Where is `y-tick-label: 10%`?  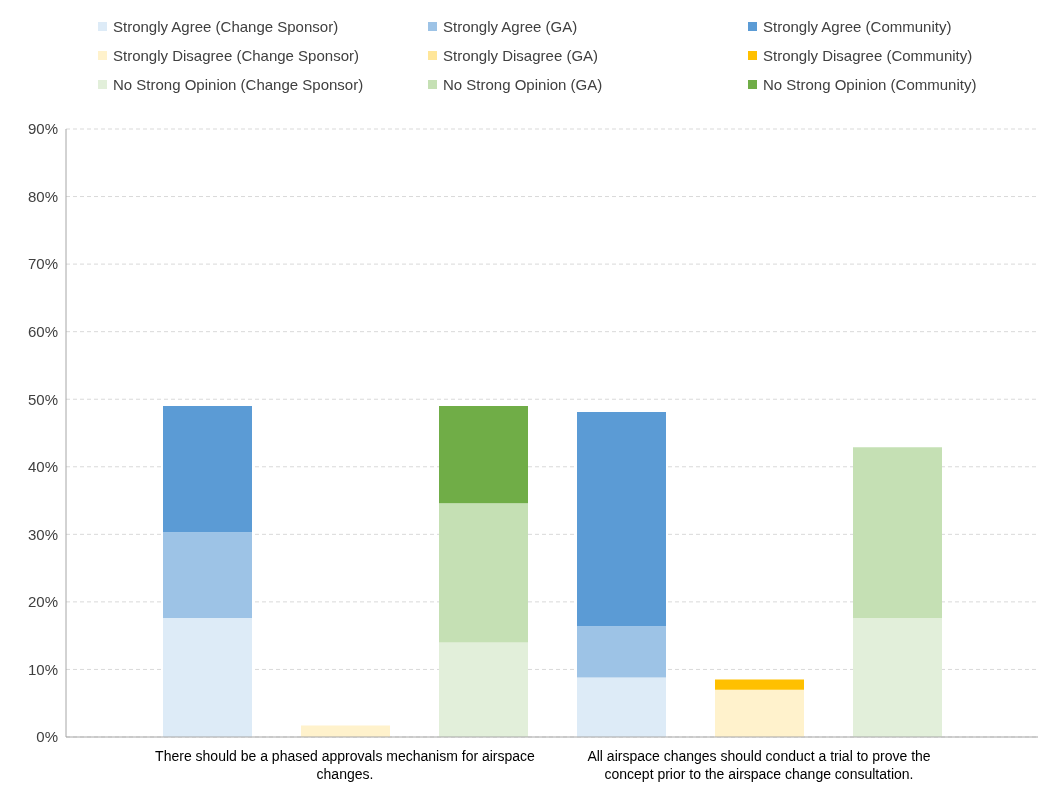
y-tick-label: 10% is located at coordinates (42, 669).